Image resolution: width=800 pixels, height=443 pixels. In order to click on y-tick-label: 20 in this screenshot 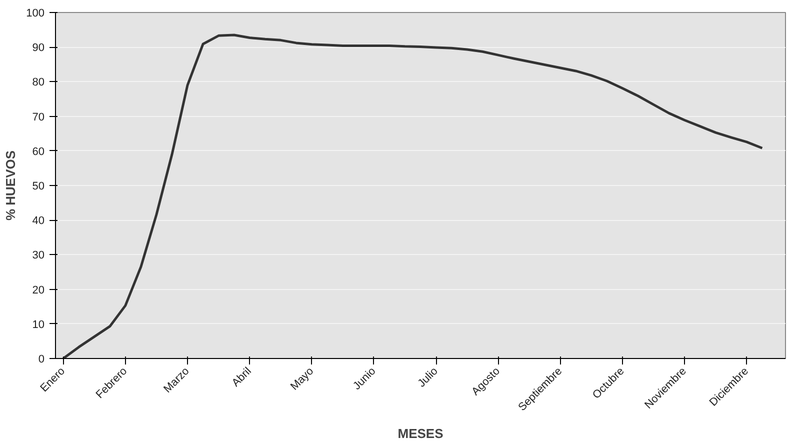, I will do `click(38, 290)`.